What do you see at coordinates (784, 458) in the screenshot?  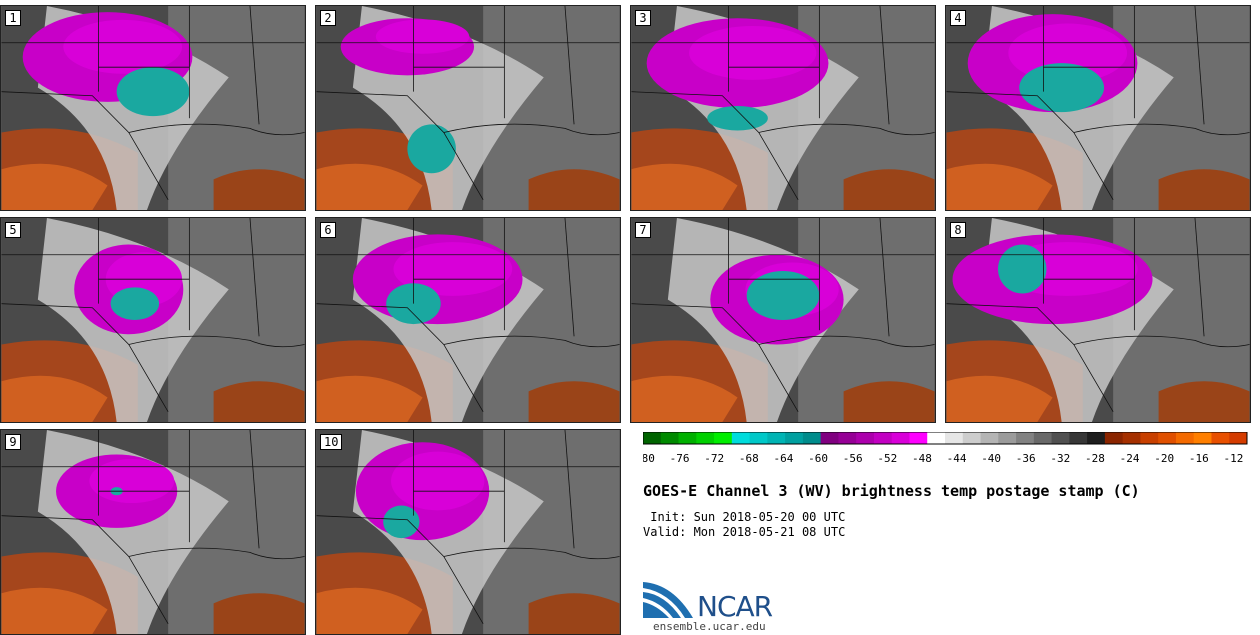 I see `colorbar-tick-label: -64` at bounding box center [784, 458].